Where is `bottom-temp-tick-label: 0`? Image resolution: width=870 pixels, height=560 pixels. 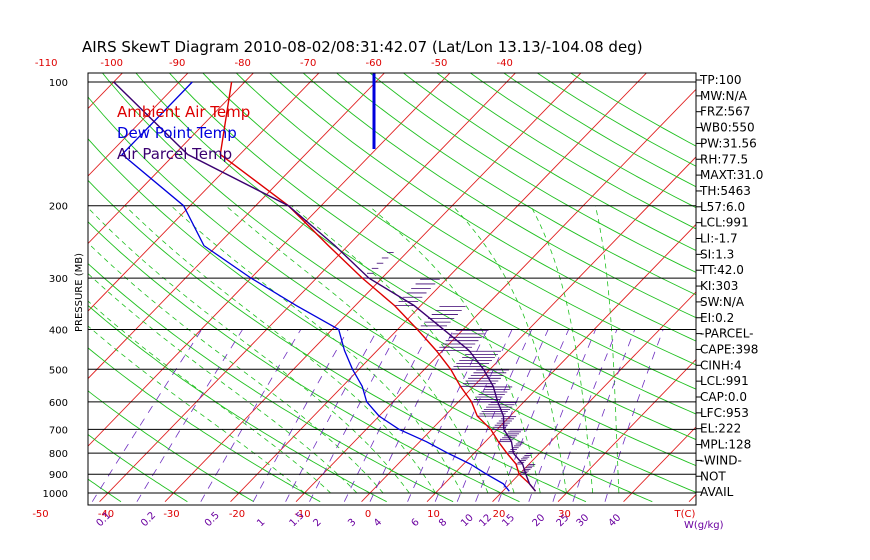
bottom-temp-tick-label: 0 is located at coordinates (368, 514).